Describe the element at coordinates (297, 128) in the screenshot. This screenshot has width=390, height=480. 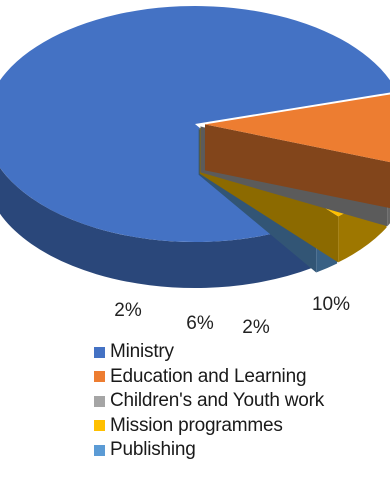
I see `pie-slice-top` at that location.